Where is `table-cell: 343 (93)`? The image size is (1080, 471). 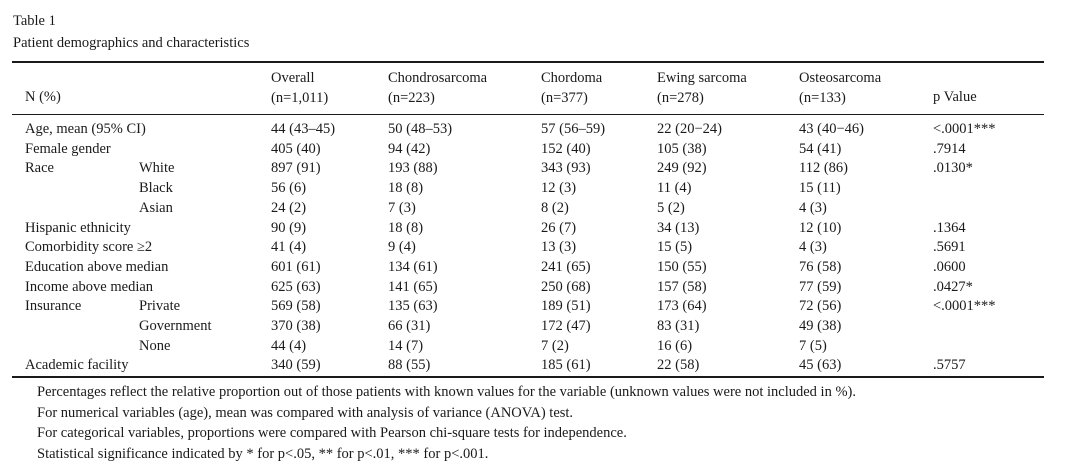
table-cell: 343 (93) is located at coordinates (566, 168).